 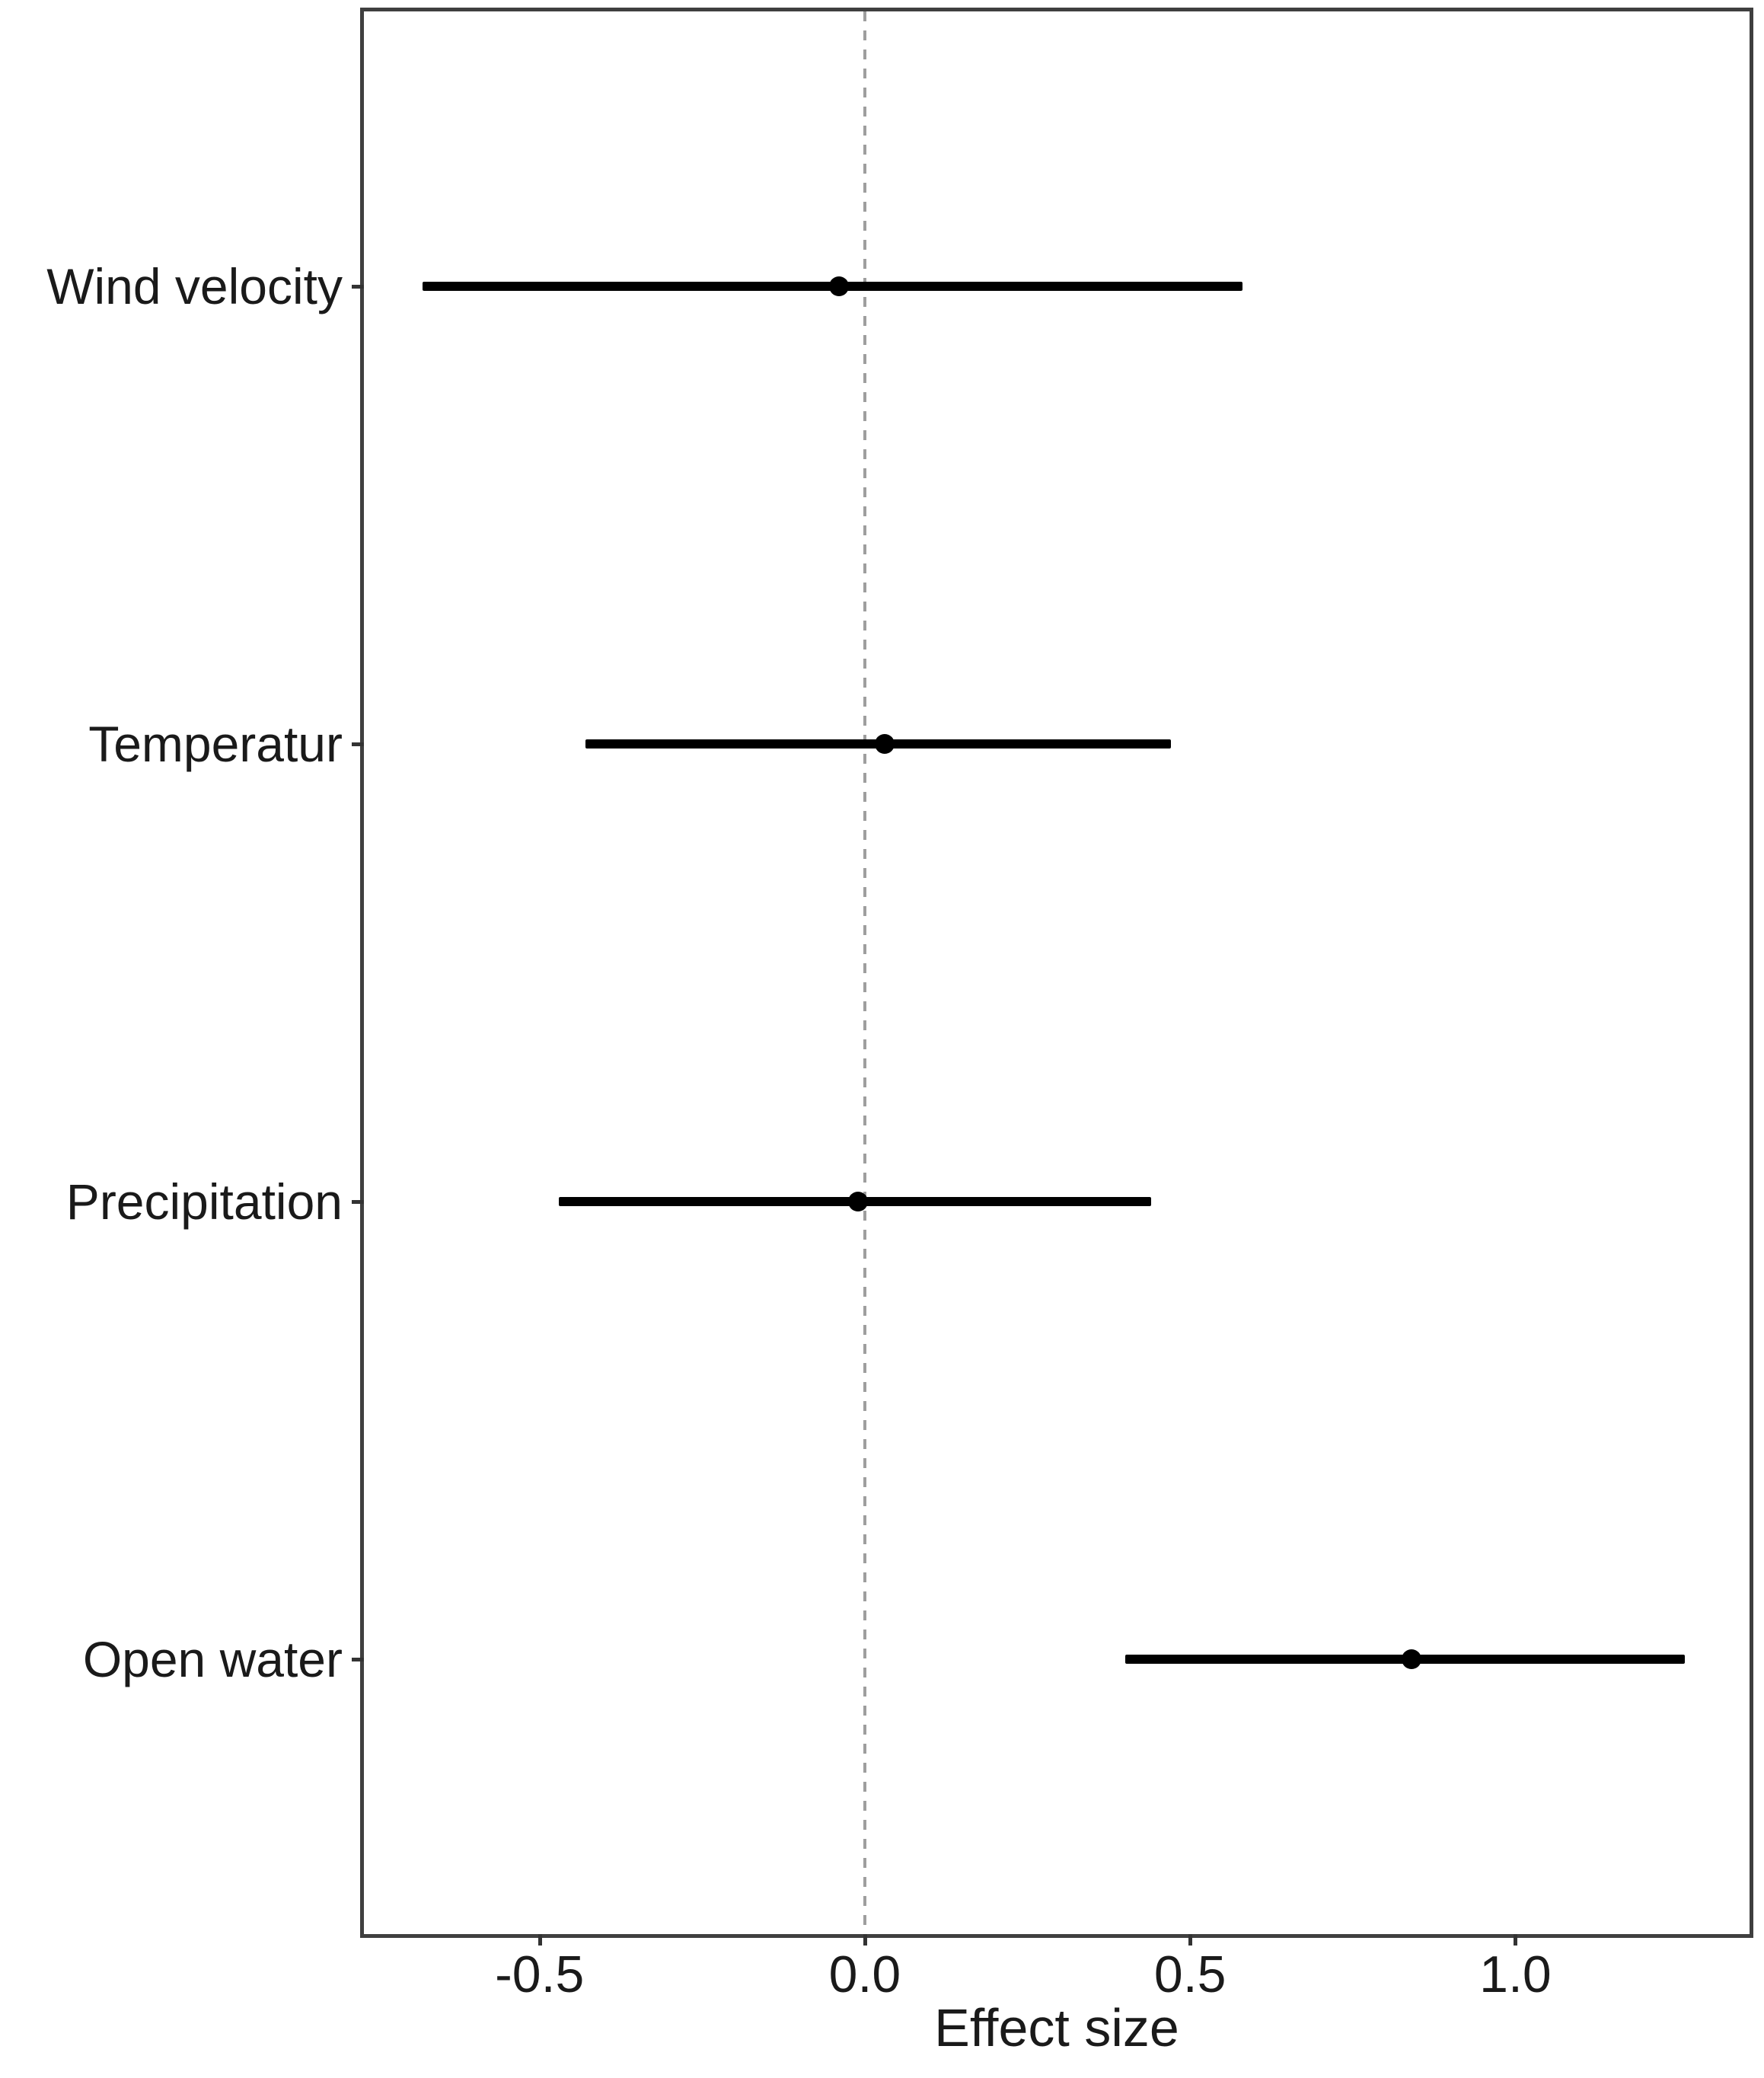 What do you see at coordinates (864, 1974) in the screenshot?
I see `x-axis-tick-label: 0.0` at bounding box center [864, 1974].